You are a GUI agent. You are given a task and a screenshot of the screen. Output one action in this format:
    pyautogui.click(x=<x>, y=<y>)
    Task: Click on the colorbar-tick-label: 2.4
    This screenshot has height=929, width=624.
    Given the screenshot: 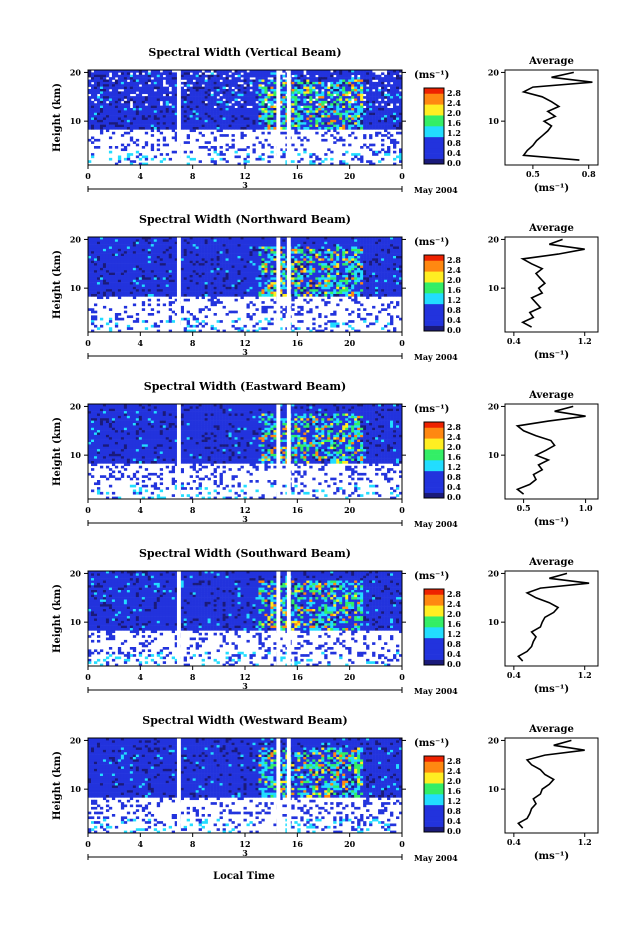 What is the action you would take?
    pyautogui.click(x=454, y=604)
    